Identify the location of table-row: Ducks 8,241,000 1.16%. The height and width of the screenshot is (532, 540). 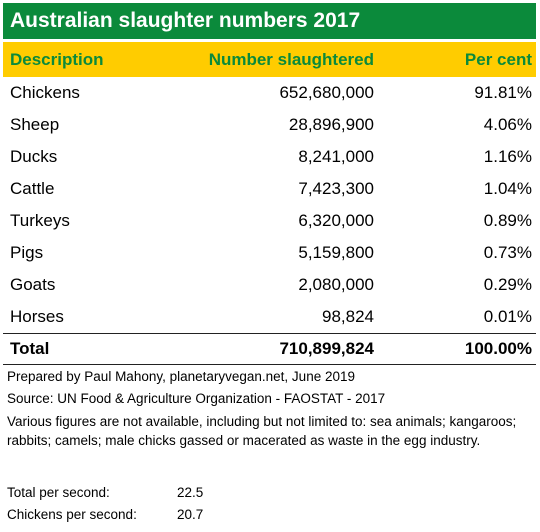
(269, 157).